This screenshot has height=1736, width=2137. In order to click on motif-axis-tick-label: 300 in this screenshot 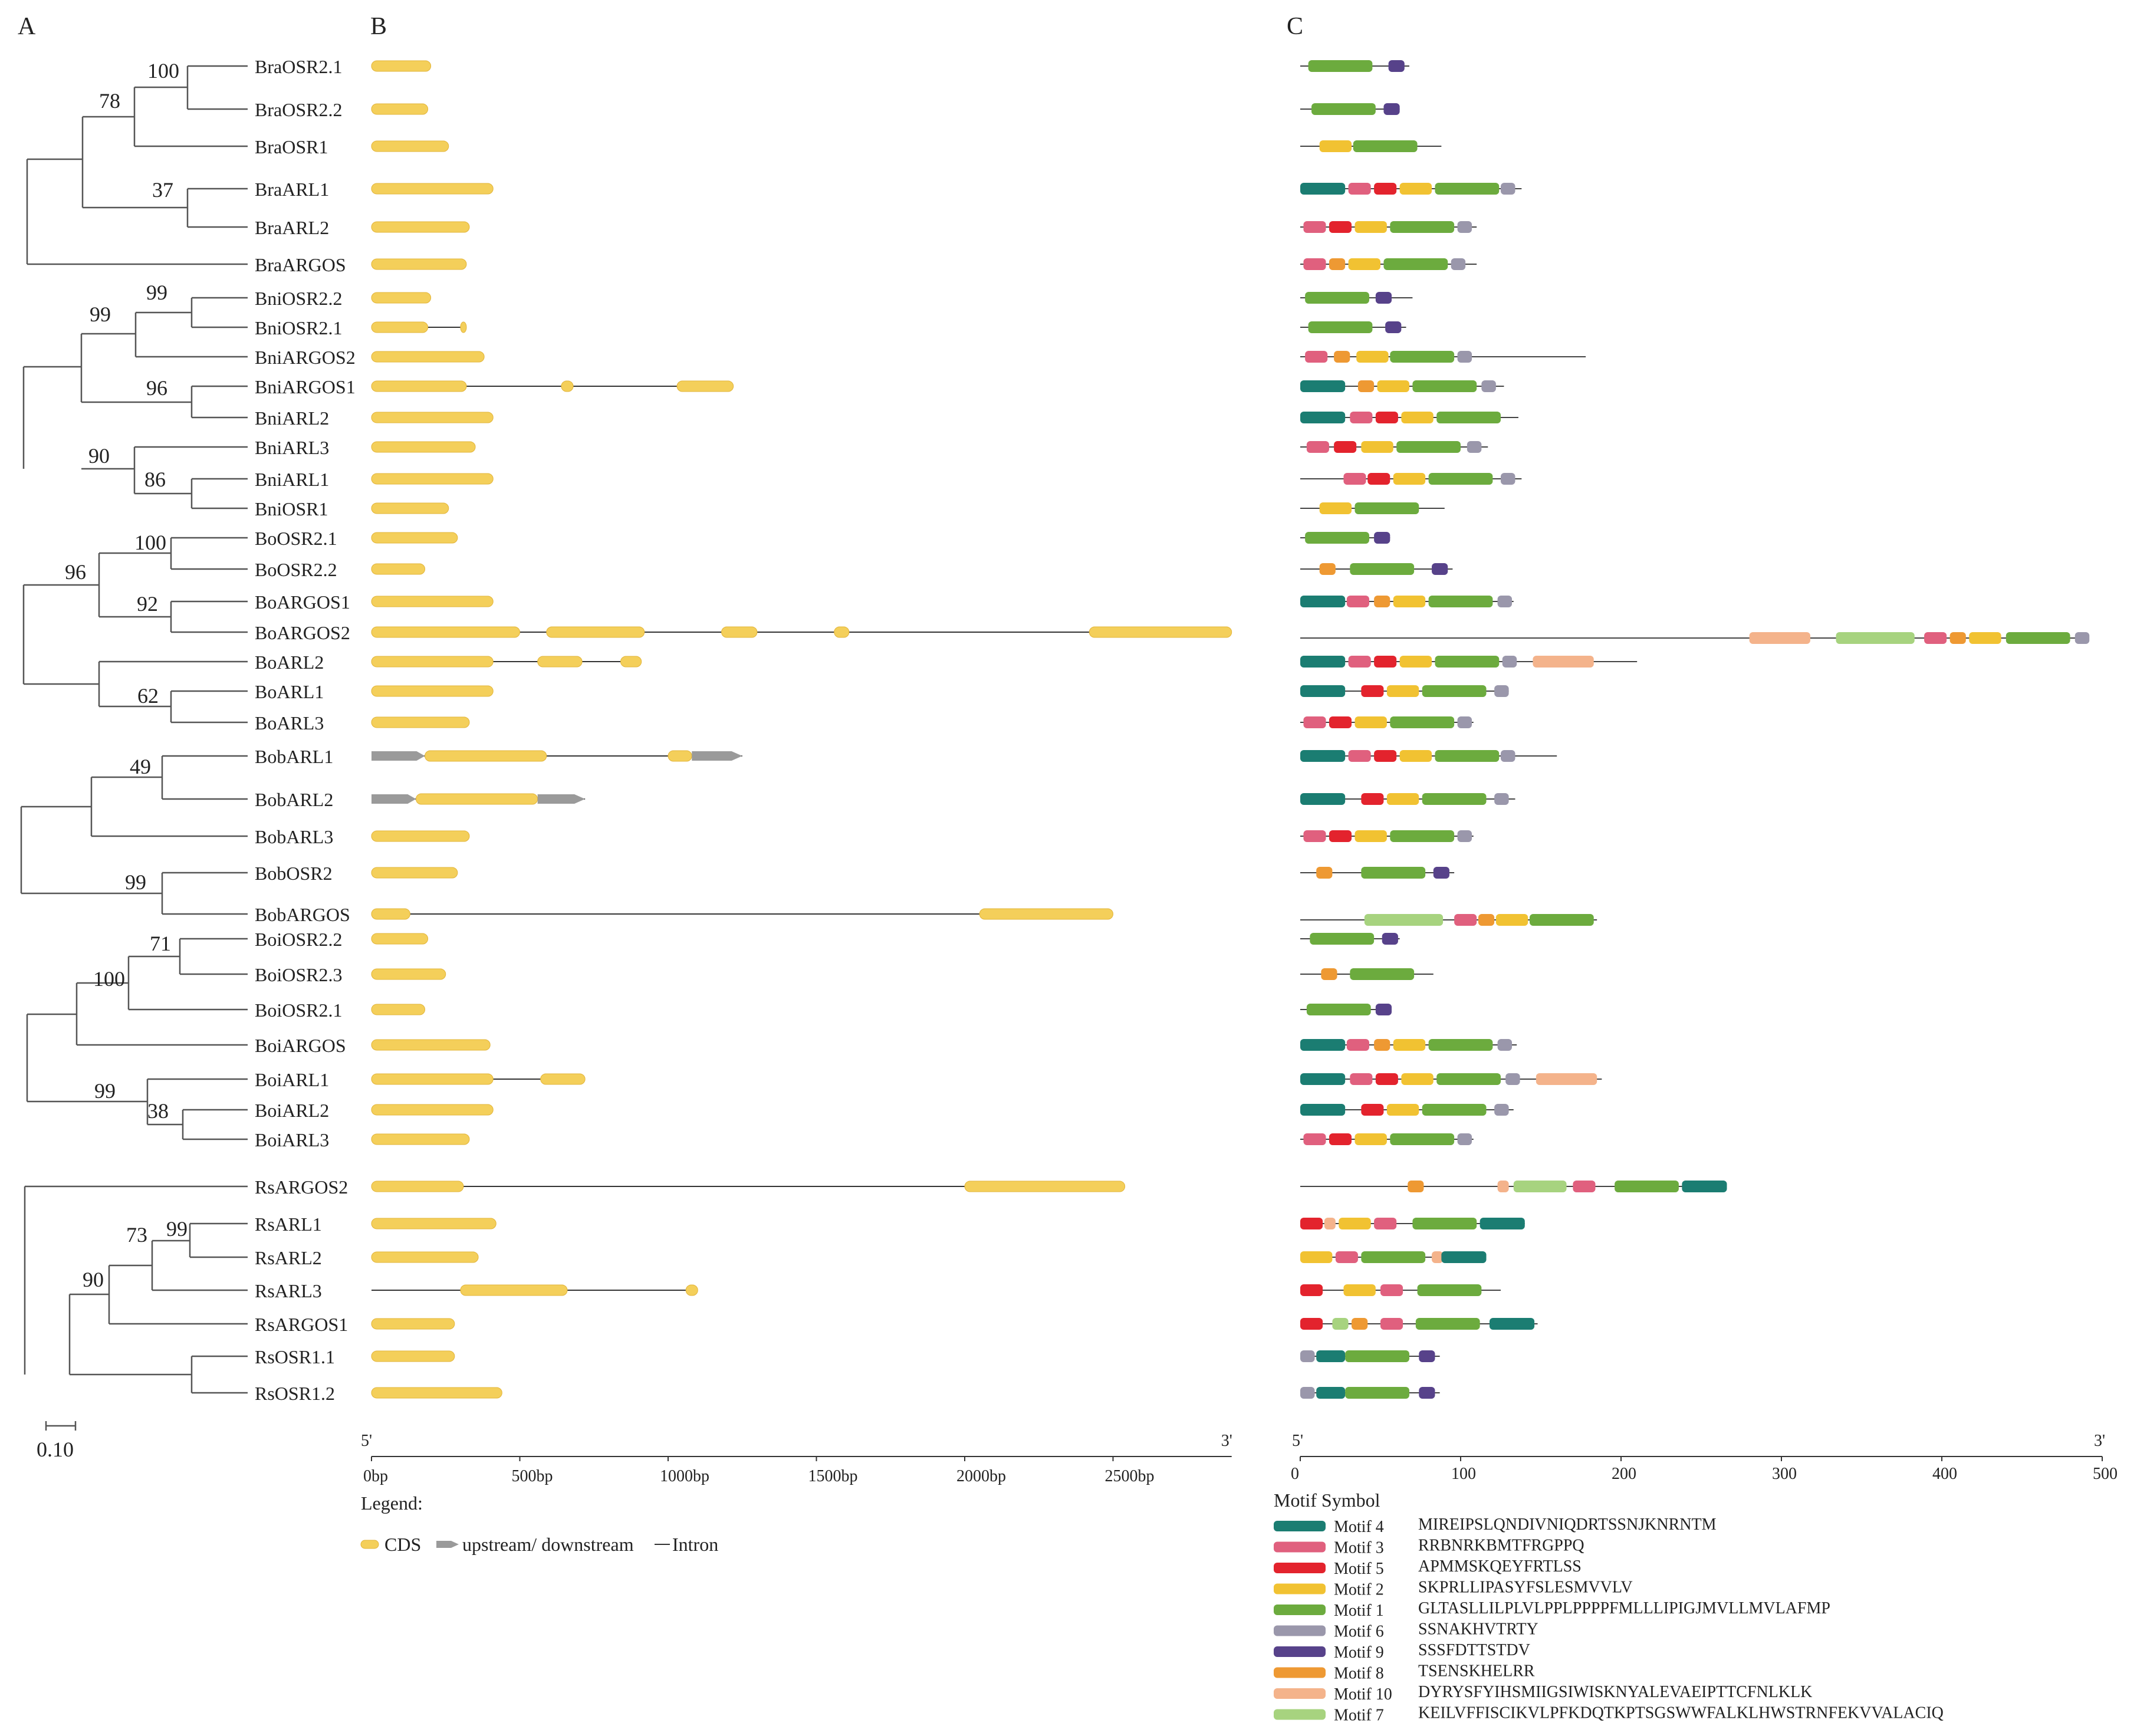, I will do `click(1784, 1474)`.